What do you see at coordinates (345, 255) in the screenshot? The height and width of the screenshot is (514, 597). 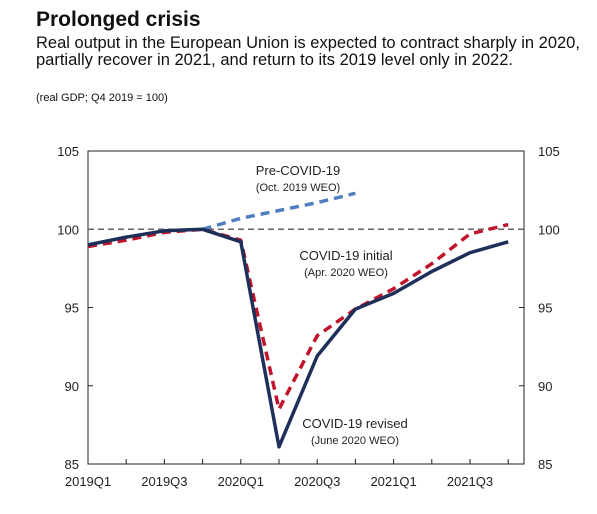 I see `label-covid-initial: COVID-19 initial` at bounding box center [345, 255].